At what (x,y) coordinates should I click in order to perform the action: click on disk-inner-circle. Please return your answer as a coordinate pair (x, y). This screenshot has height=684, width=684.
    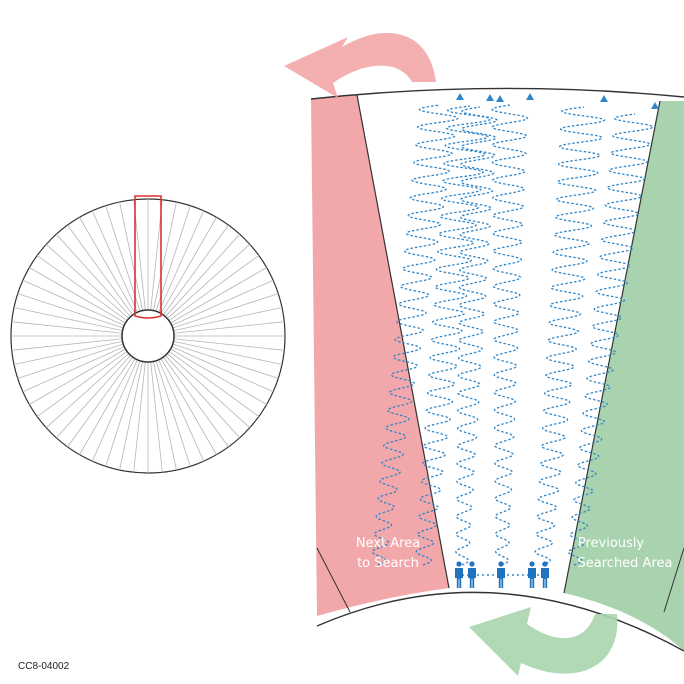
    Looking at the image, I should click on (148, 336).